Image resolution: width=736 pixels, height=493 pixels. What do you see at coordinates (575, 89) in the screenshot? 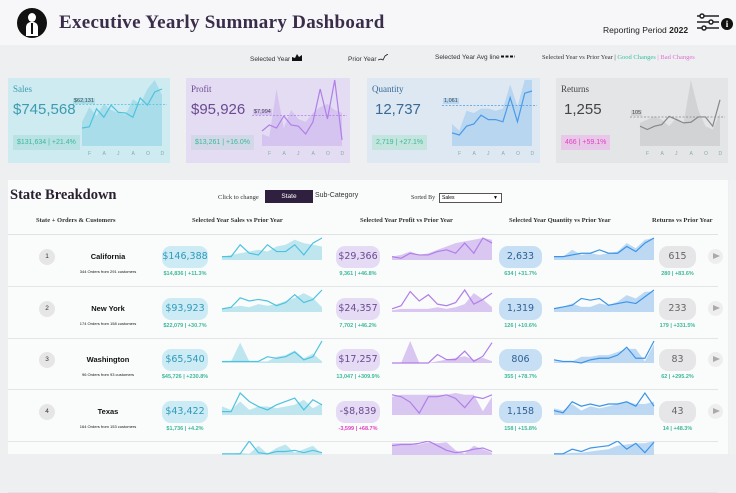
I see `kpi-label: Returns` at bounding box center [575, 89].